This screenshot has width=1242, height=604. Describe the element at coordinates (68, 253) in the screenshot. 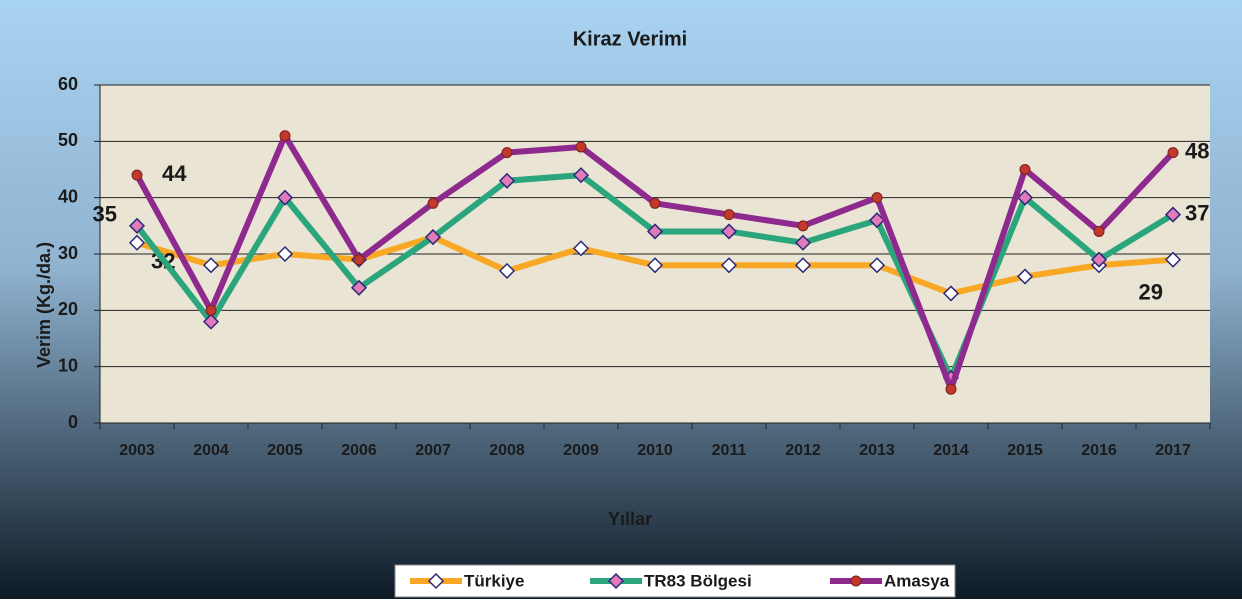

I see `y-tick-label: 30` at that location.